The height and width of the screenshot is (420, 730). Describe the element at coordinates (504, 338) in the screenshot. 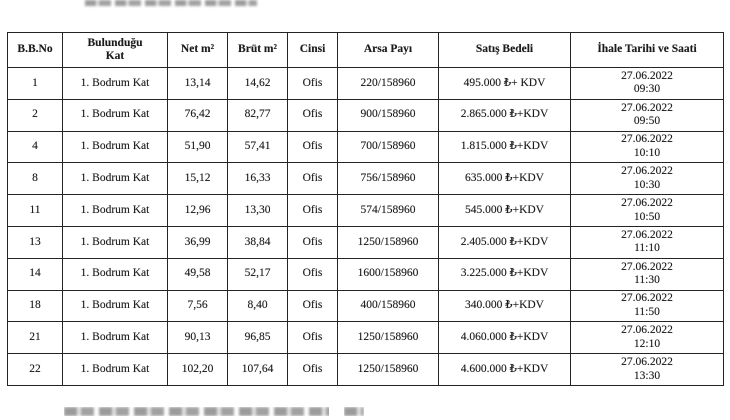

I see `cell-satis-bedeli: 4.060.000 ₺+KDV` at that location.